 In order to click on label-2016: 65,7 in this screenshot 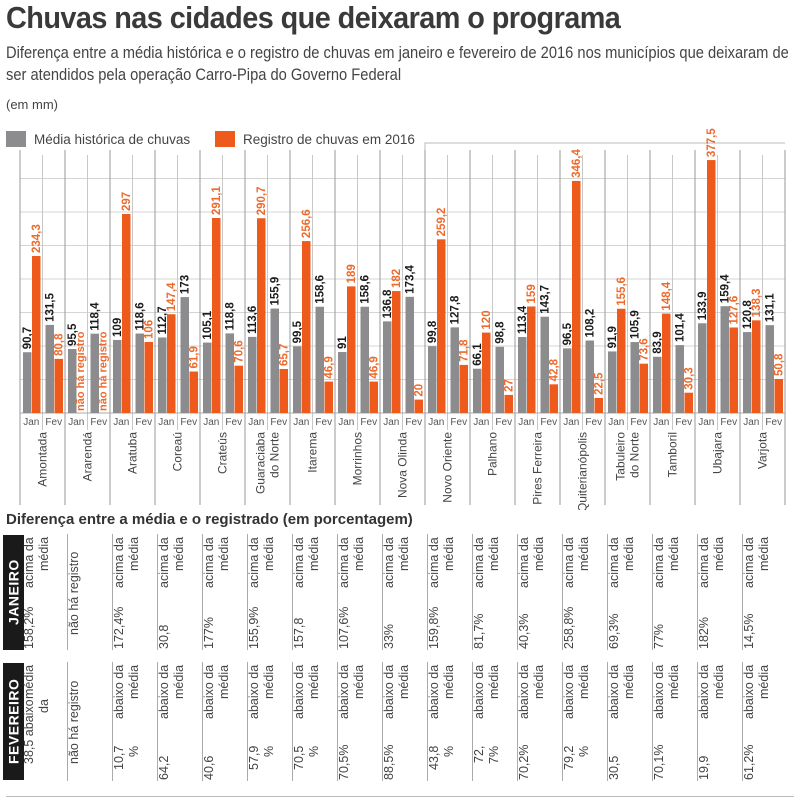, I will do `click(285, 355)`.